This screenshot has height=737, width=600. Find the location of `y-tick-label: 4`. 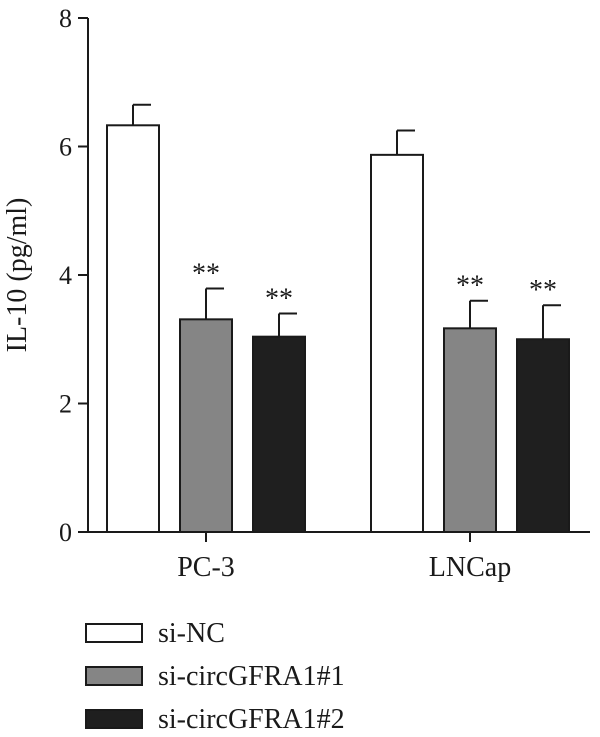

y-tick-label: 4 is located at coordinates (65, 275).